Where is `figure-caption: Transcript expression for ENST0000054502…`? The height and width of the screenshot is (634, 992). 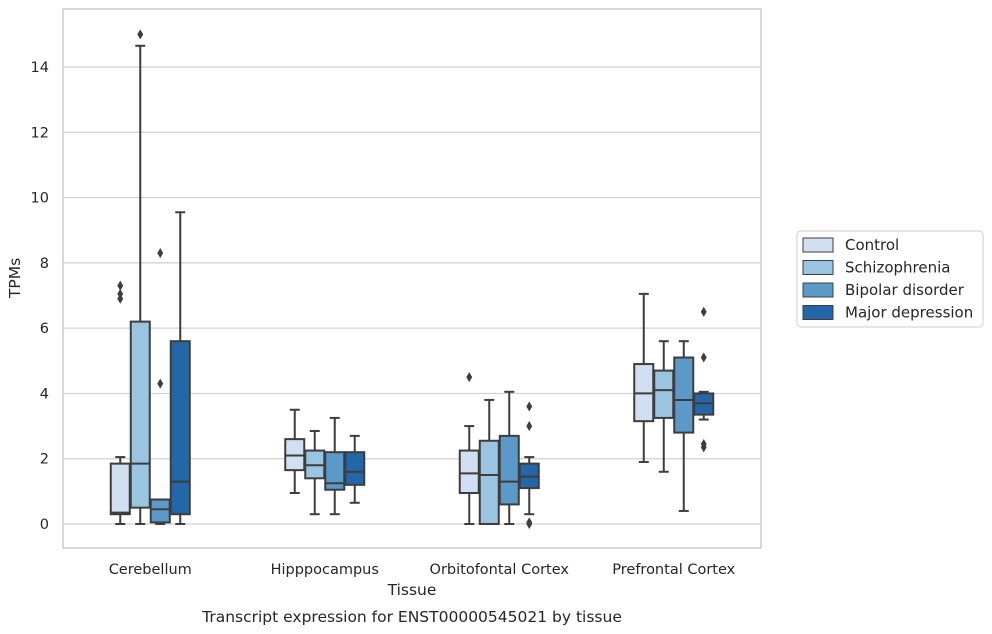 figure-caption: Transcript expression for ENST0000054502… is located at coordinates (411, 617).